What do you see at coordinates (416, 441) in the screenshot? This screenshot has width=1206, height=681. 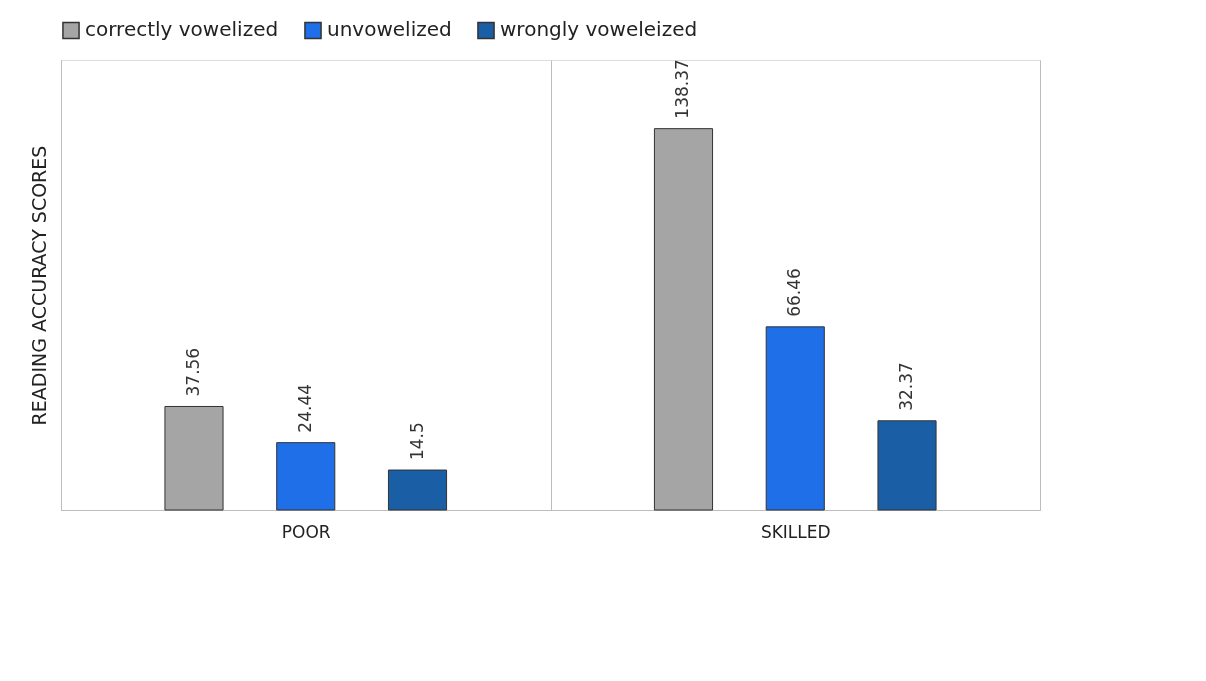 I see `data-label: 14.5` at bounding box center [416, 441].